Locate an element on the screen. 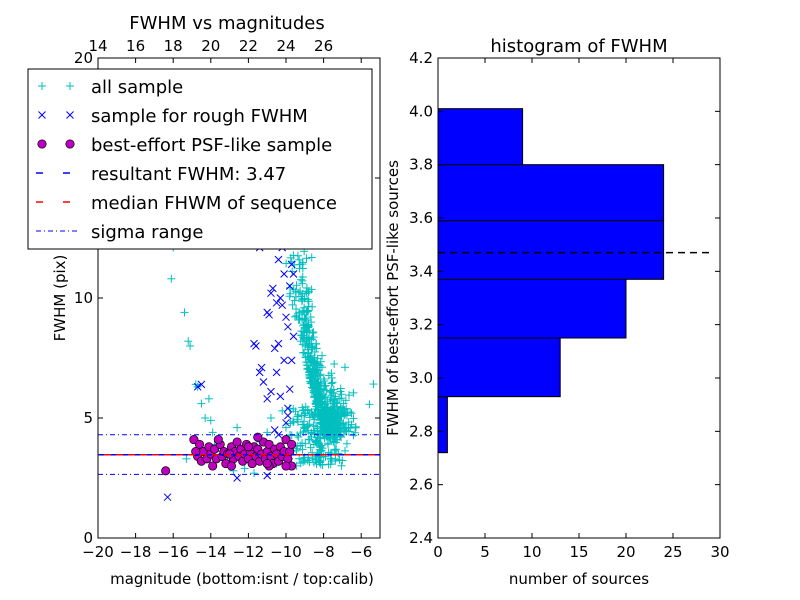  scatter-y-tick-label: 0 is located at coordinates (88, 538).